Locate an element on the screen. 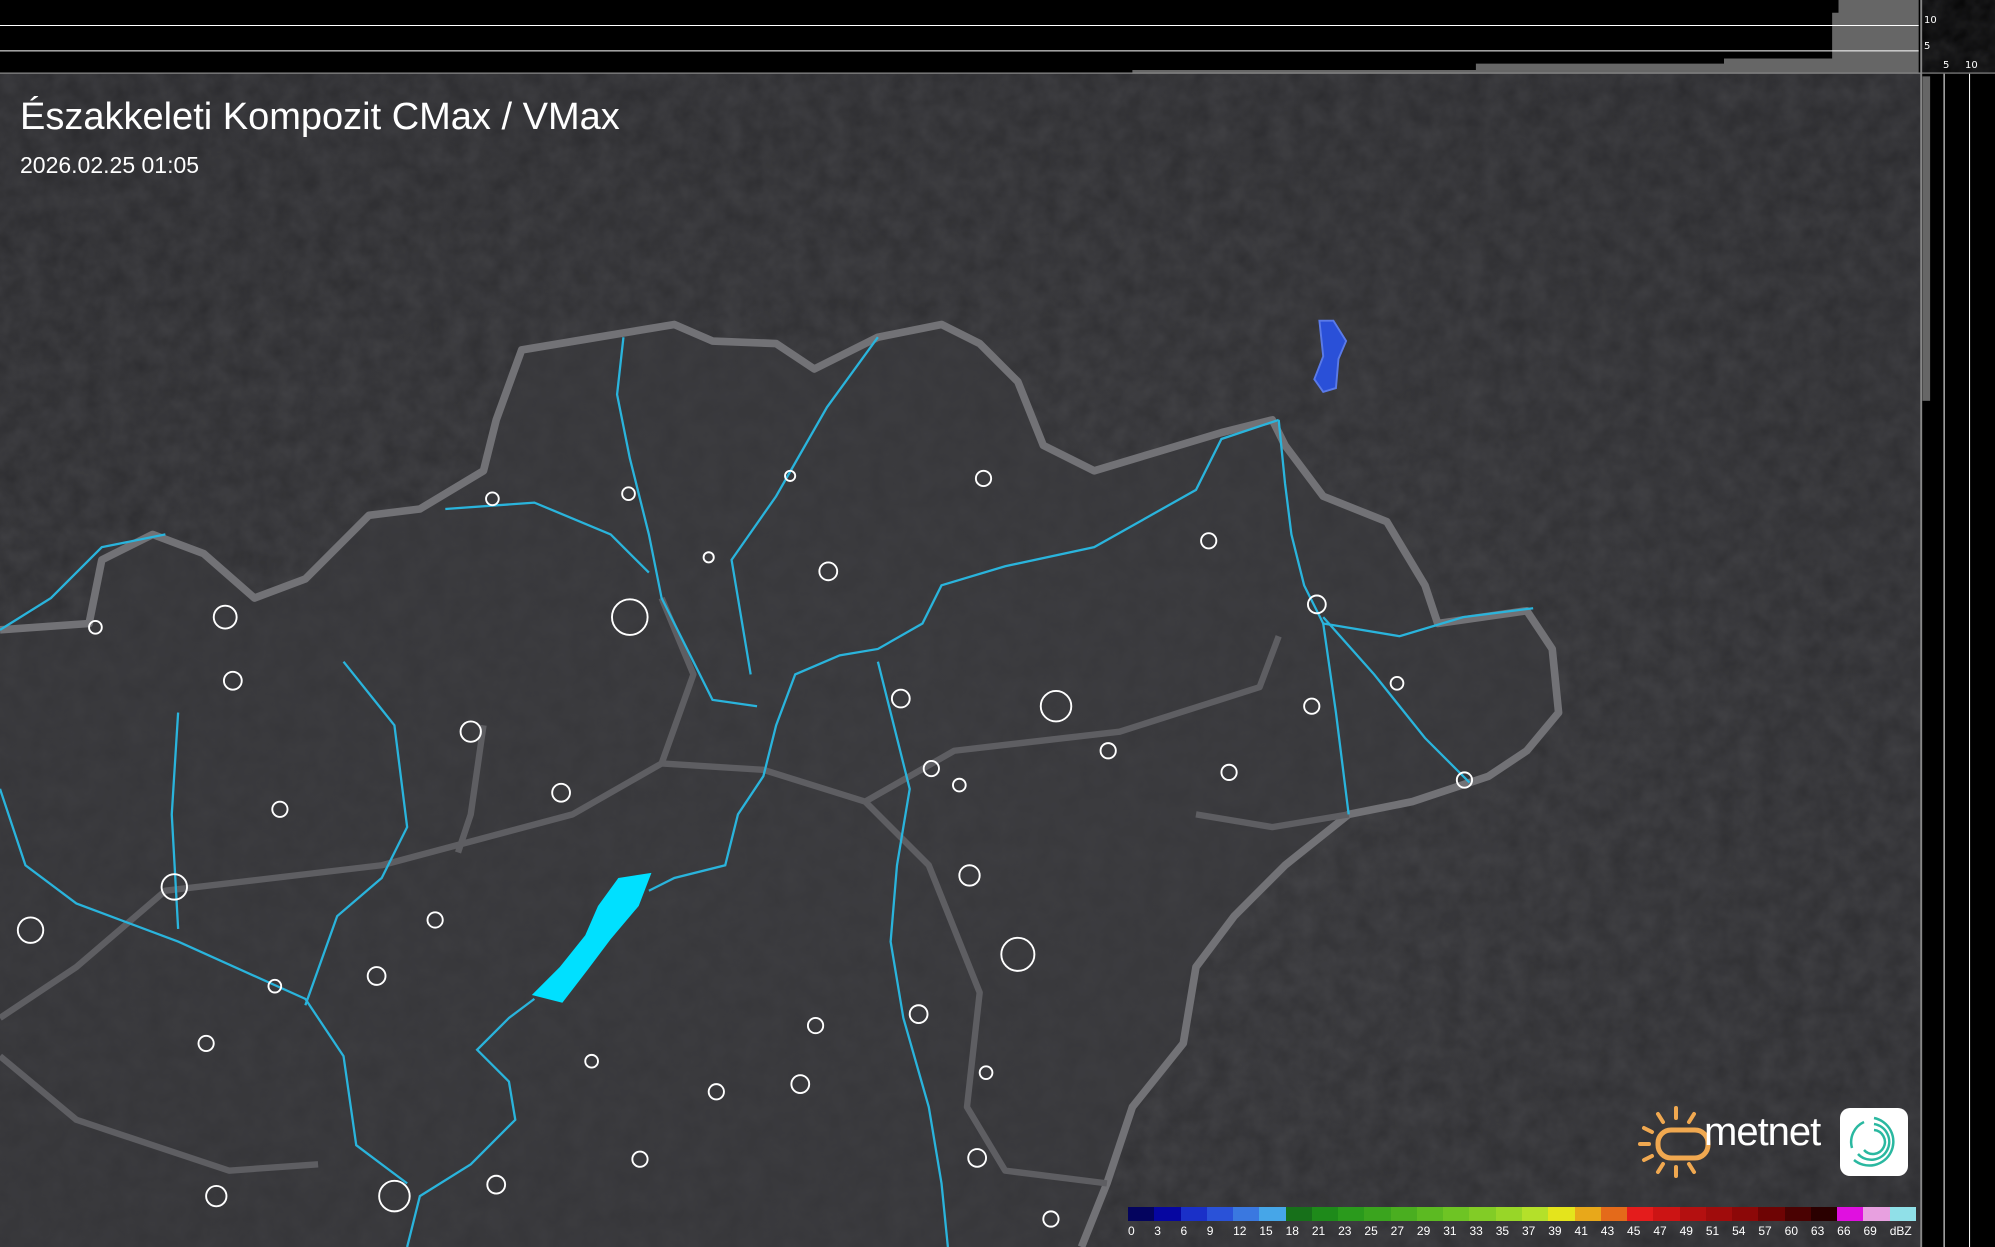 Image resolution: width=1995 pixels, height=1247 pixels. legend-tick-label: 66 is located at coordinates (1844, 1231).